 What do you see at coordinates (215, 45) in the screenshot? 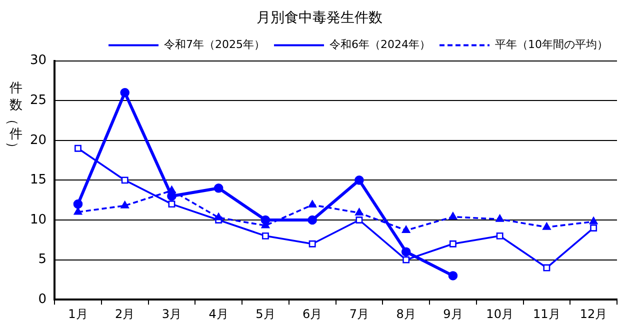
I see `legend-label: 令和7年（2025年）` at bounding box center [215, 45].